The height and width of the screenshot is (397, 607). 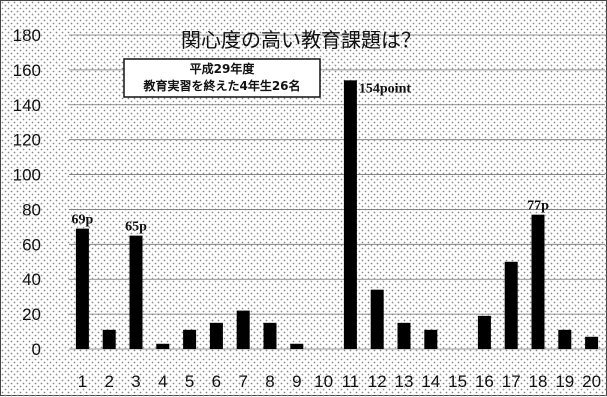 I want to click on x-tick-label: 1, so click(x=82, y=381).